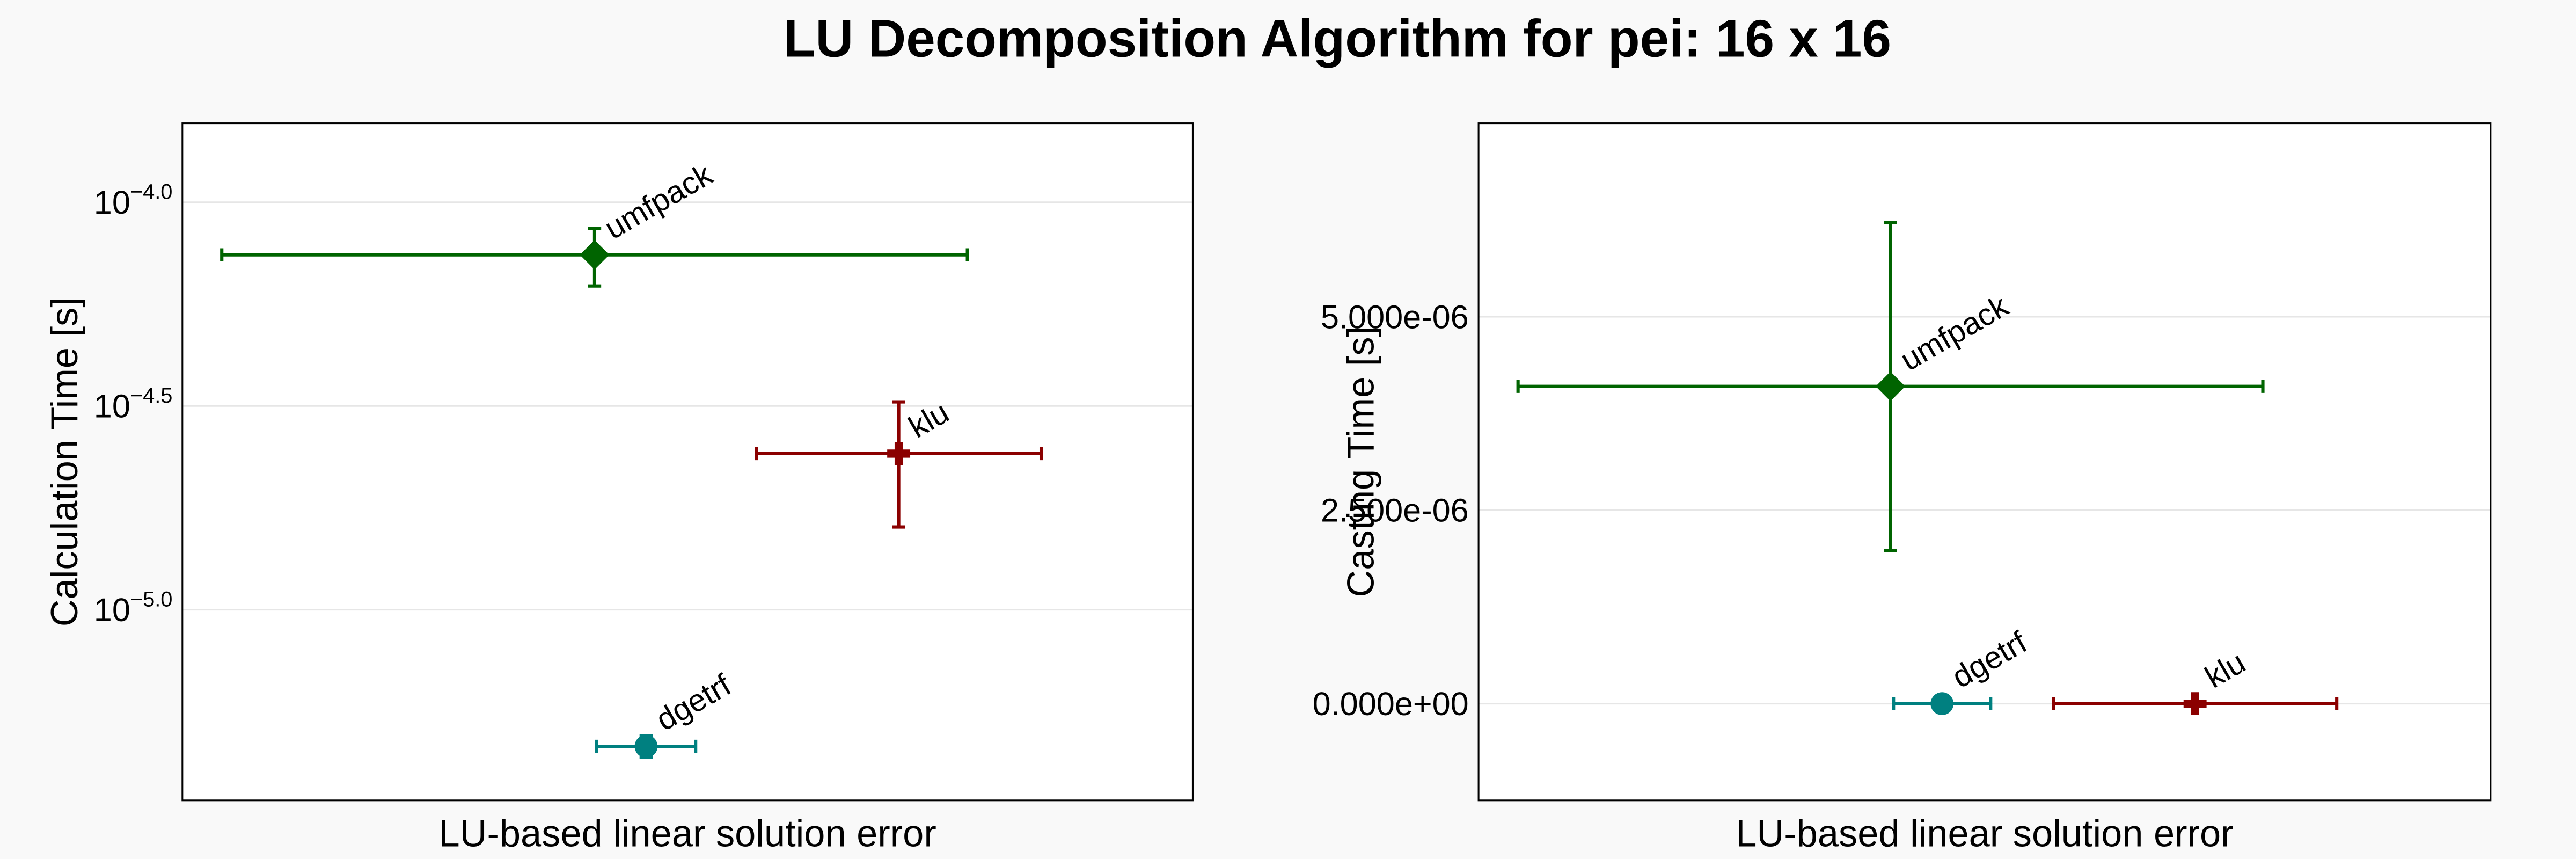  What do you see at coordinates (1360, 462) in the screenshot?
I see `y-axis-label: Casting Time [s]` at bounding box center [1360, 462].